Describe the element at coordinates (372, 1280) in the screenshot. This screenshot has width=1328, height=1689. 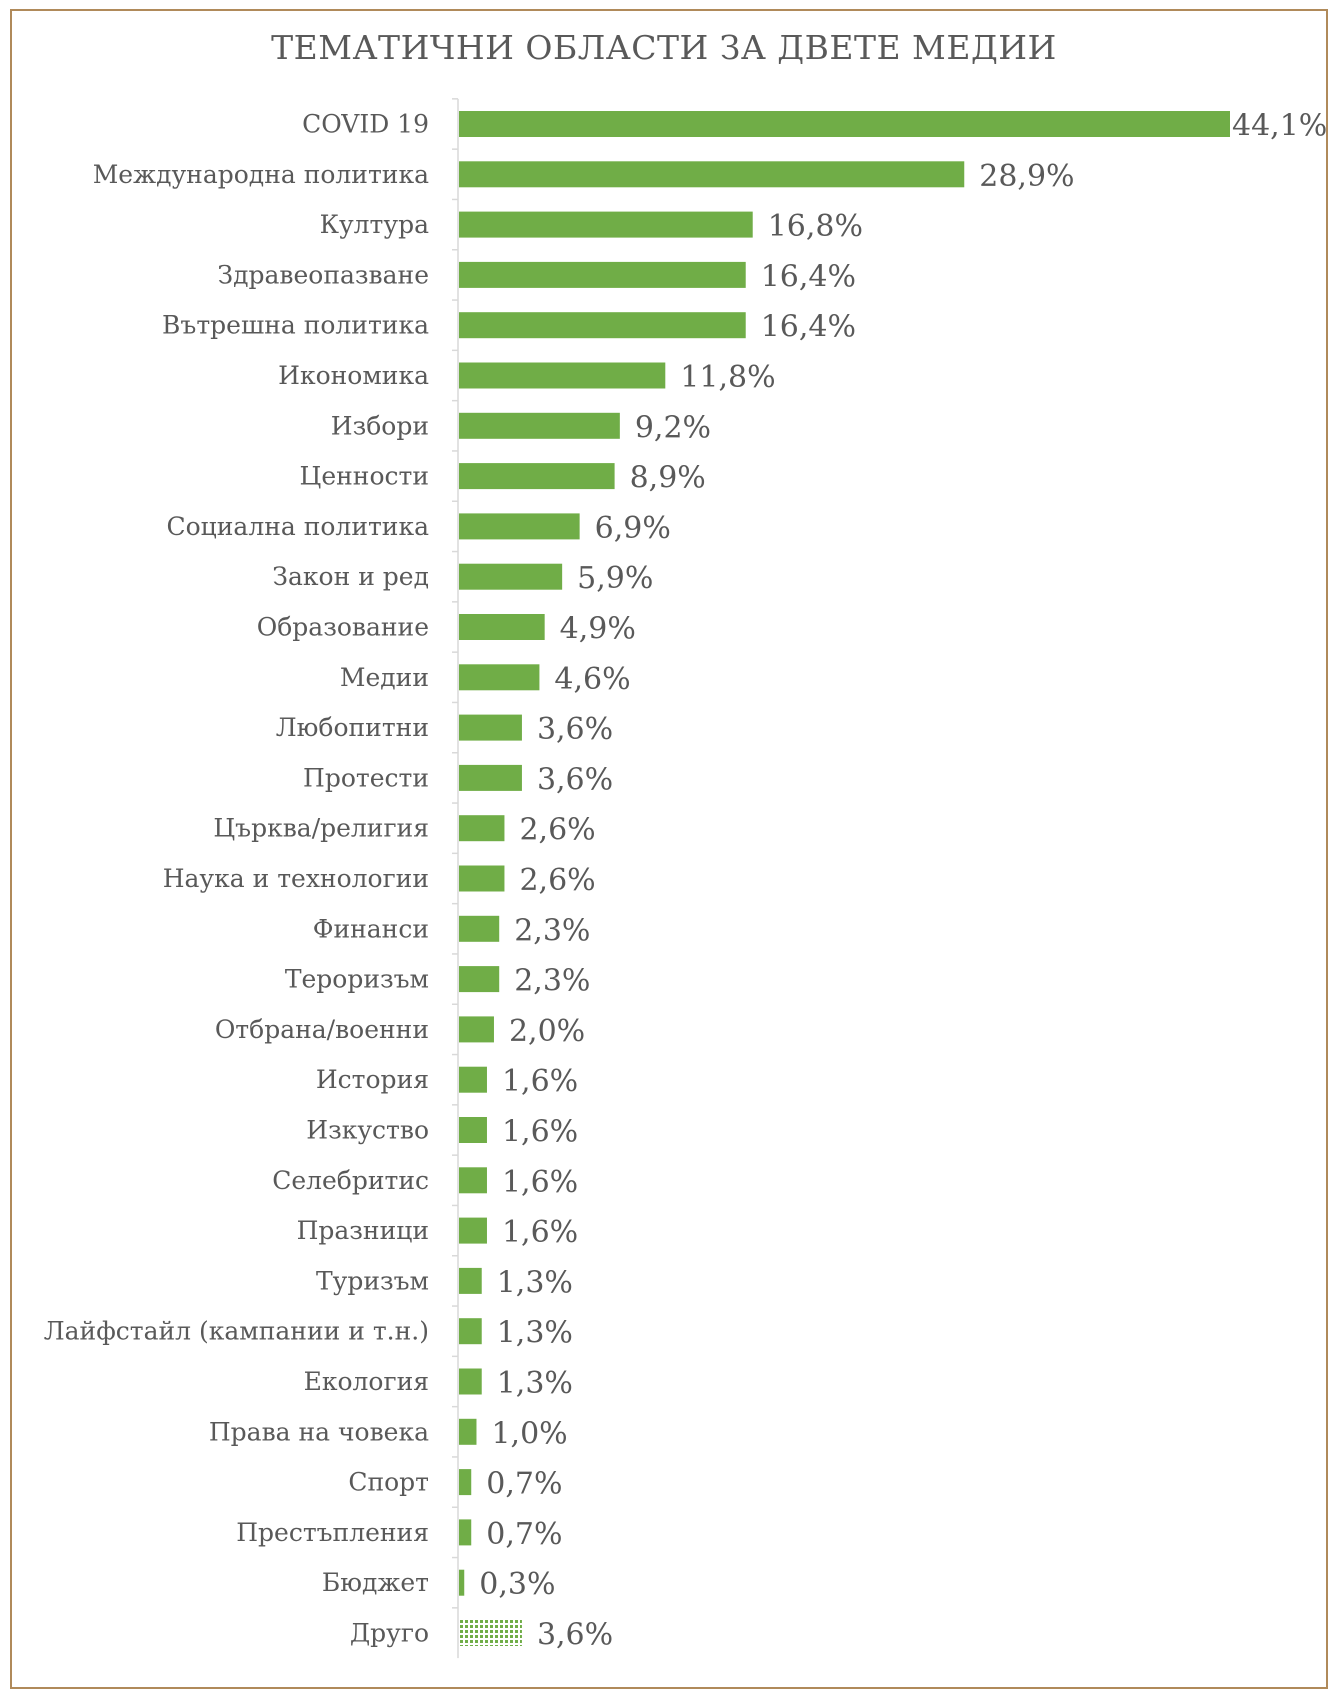
I see `category-label: Туризъм` at that location.